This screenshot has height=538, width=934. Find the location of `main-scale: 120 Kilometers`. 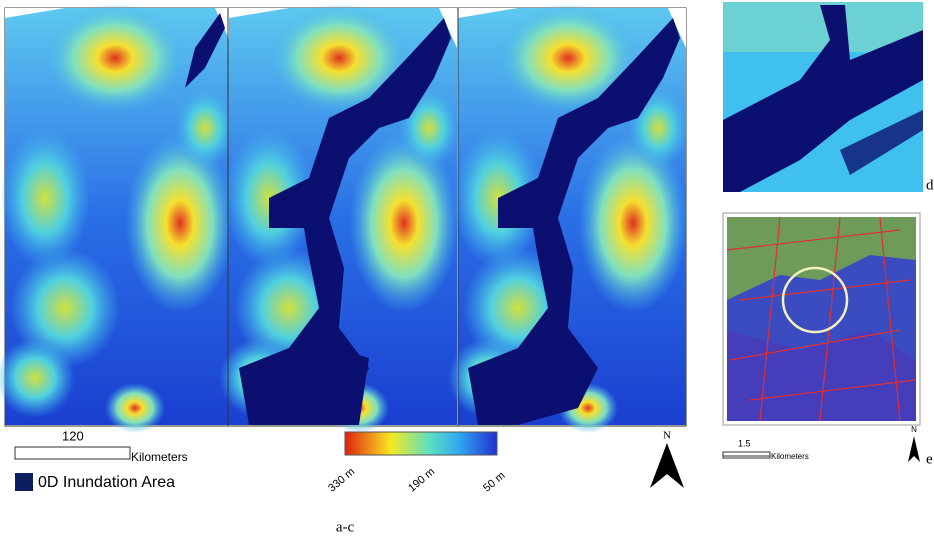

main-scale: 120 Kilometers is located at coordinates (101, 446).